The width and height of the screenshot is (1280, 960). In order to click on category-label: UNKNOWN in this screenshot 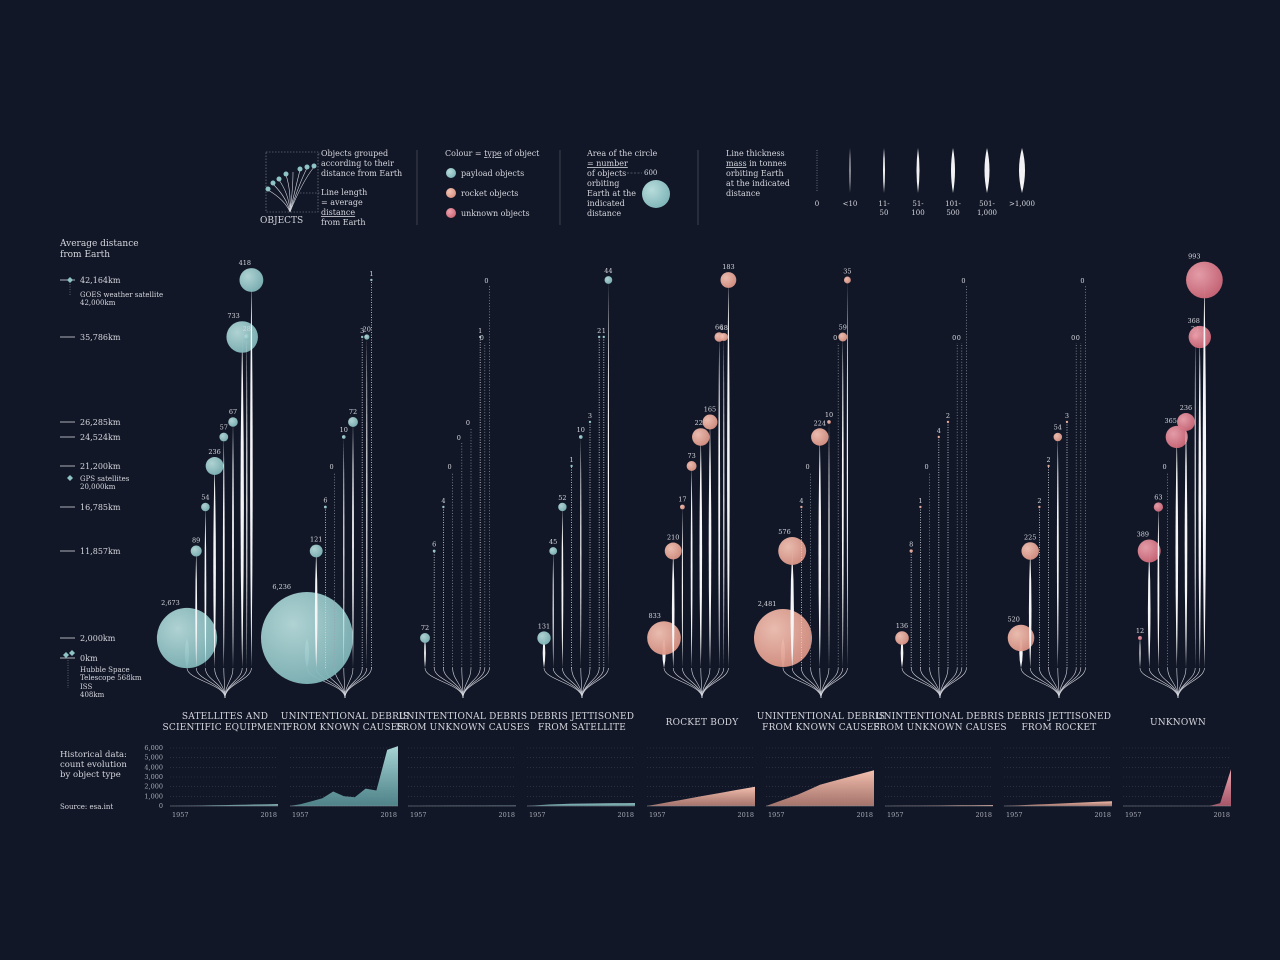, I will do `click(1178, 723)`.